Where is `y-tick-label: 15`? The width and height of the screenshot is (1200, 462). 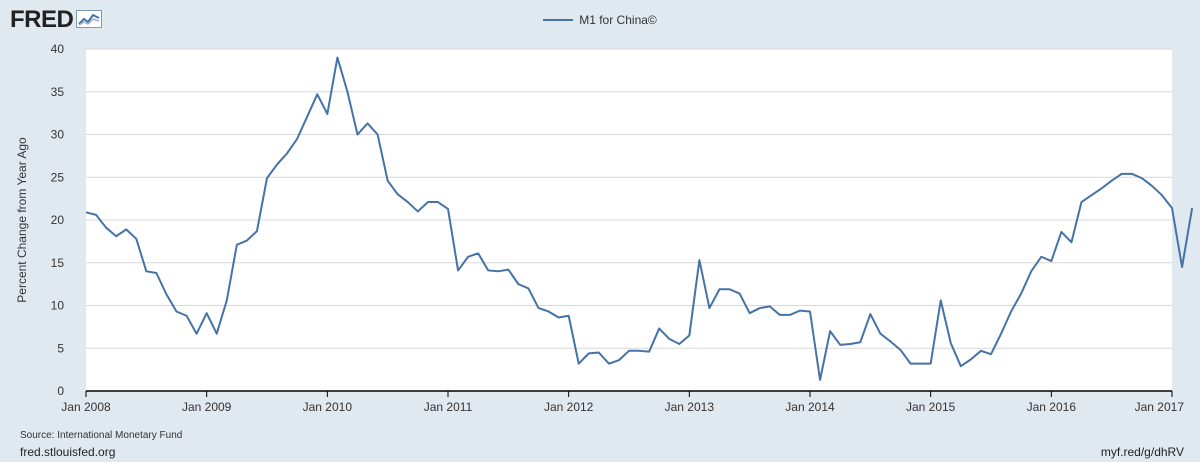 y-tick-label: 15 is located at coordinates (58, 263).